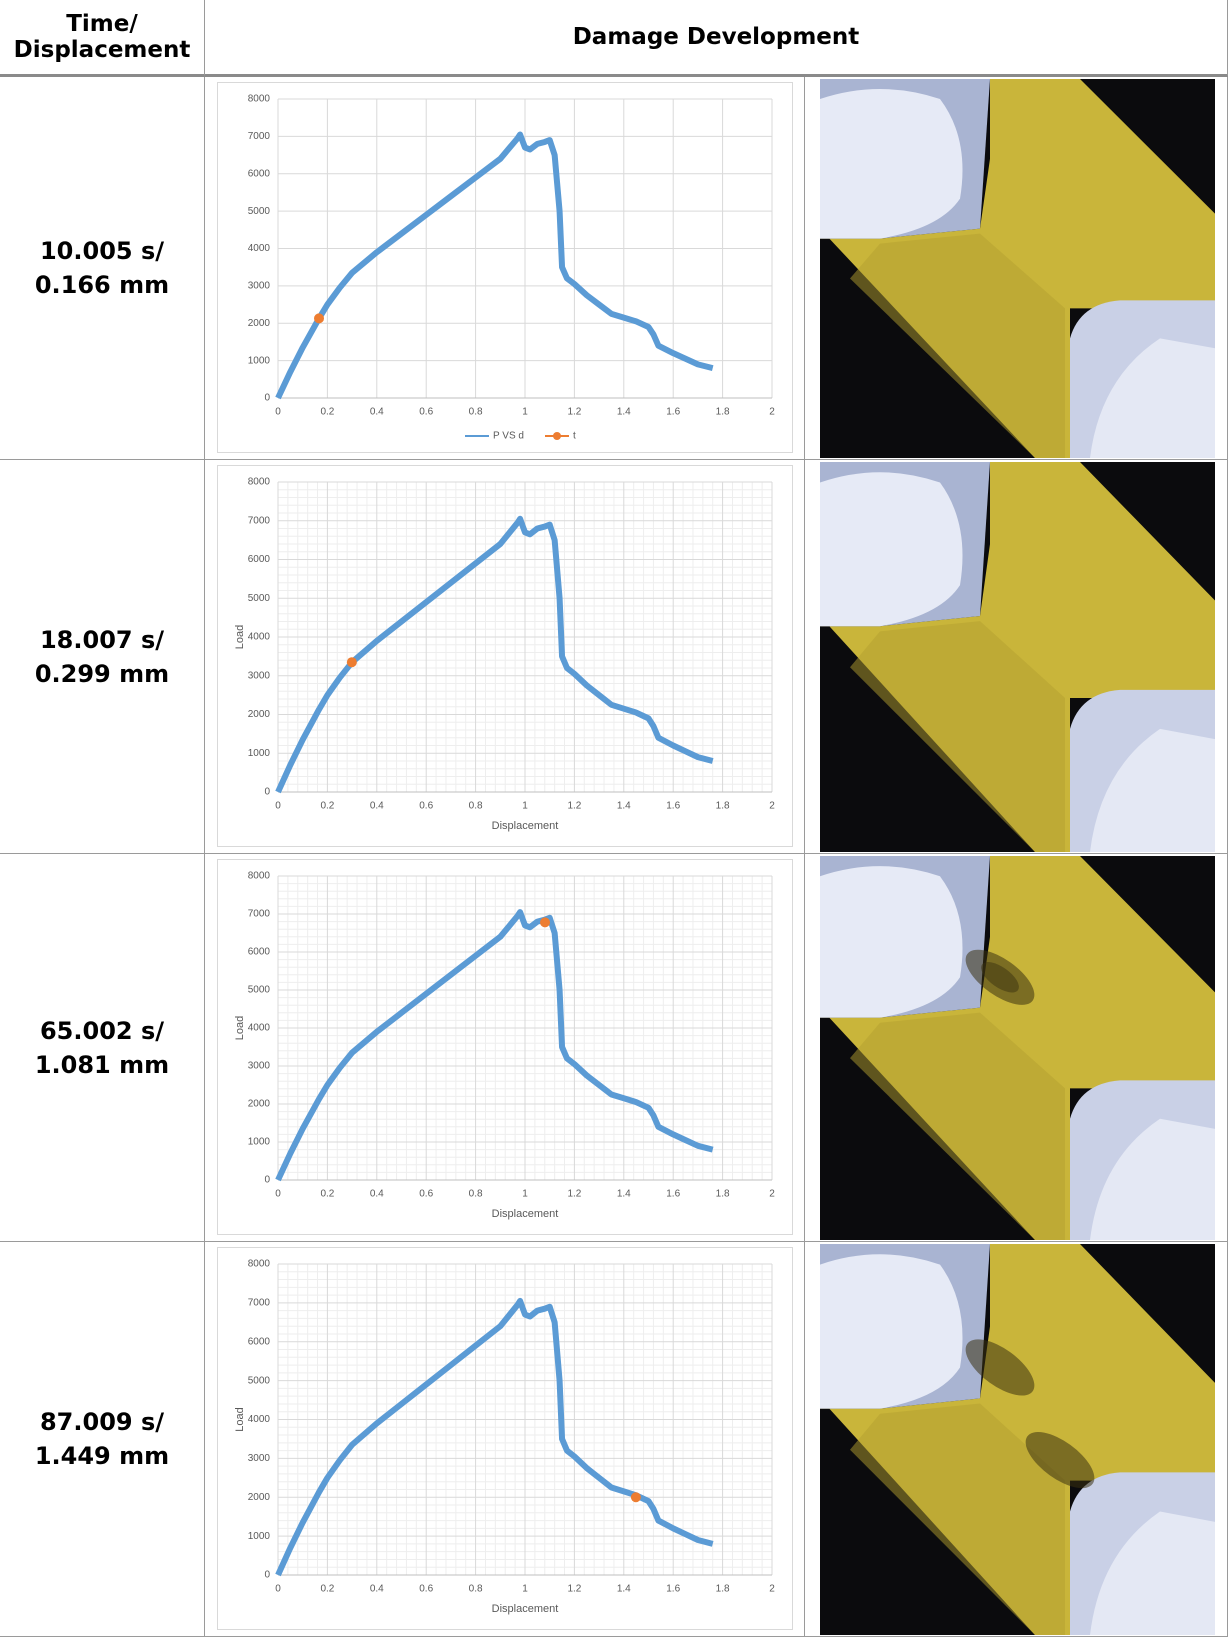 This screenshot has height=1637, width=1228. I want to click on label-text: 18.007 s/, so click(102, 639).